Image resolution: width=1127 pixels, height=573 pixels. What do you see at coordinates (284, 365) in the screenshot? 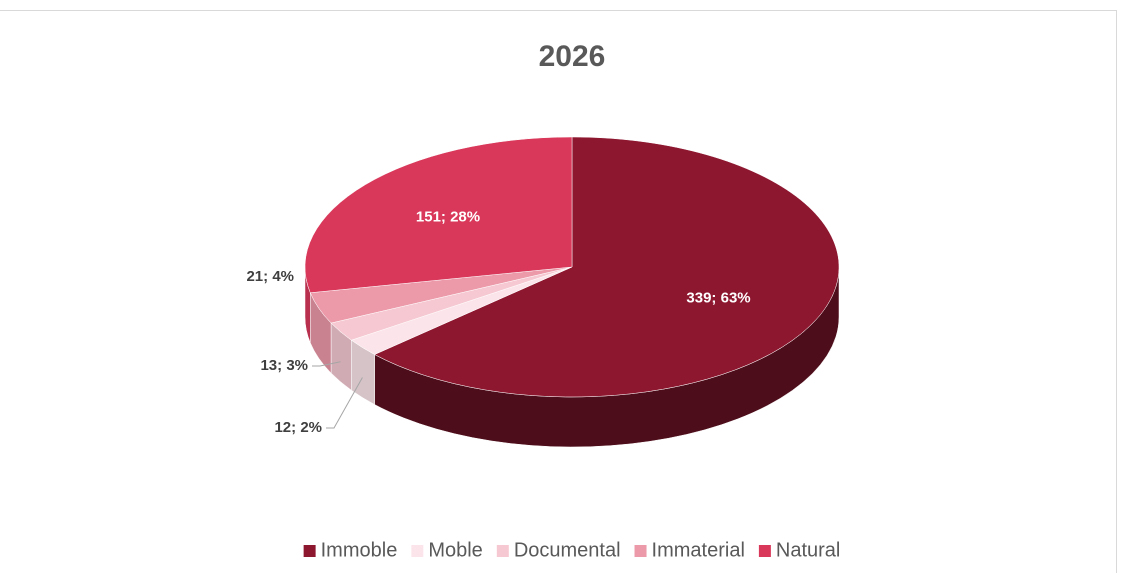
I see `data-label: 13; 3%` at bounding box center [284, 365].